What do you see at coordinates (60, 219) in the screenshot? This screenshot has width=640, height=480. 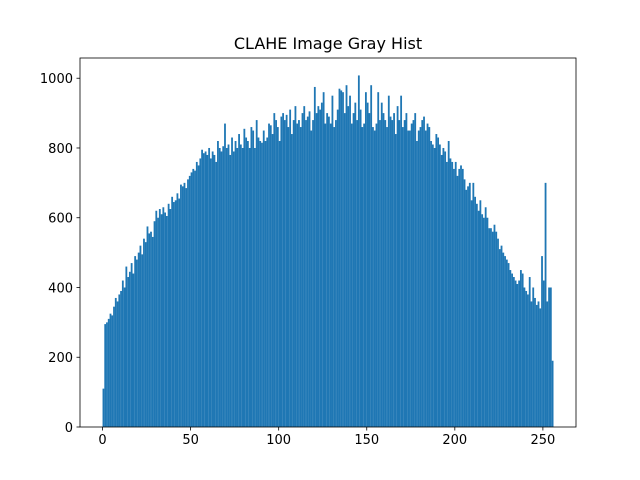 I see `y-tick-label: 600` at bounding box center [60, 219].